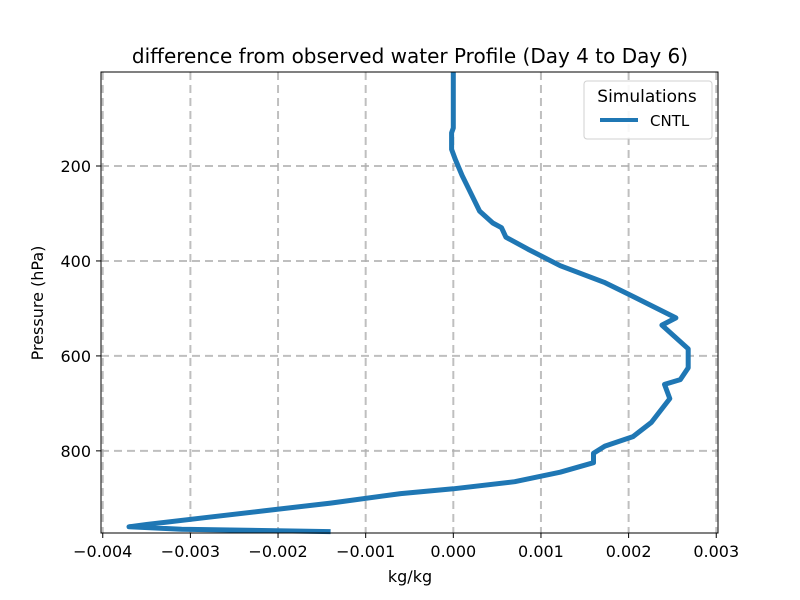 This screenshot has height=600, width=800. Describe the element at coordinates (102, 551) in the screenshot. I see `x-tick-label: −0.004` at that location.